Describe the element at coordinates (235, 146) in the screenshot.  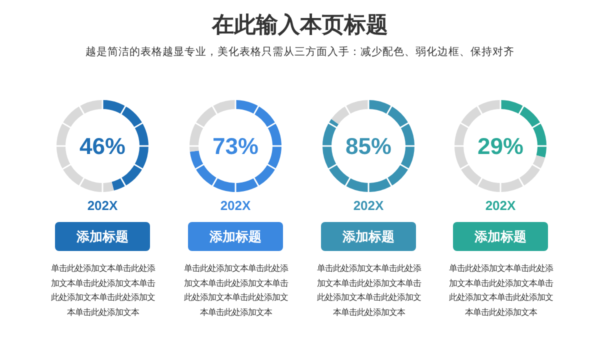
I see `text: 73%` at that location.